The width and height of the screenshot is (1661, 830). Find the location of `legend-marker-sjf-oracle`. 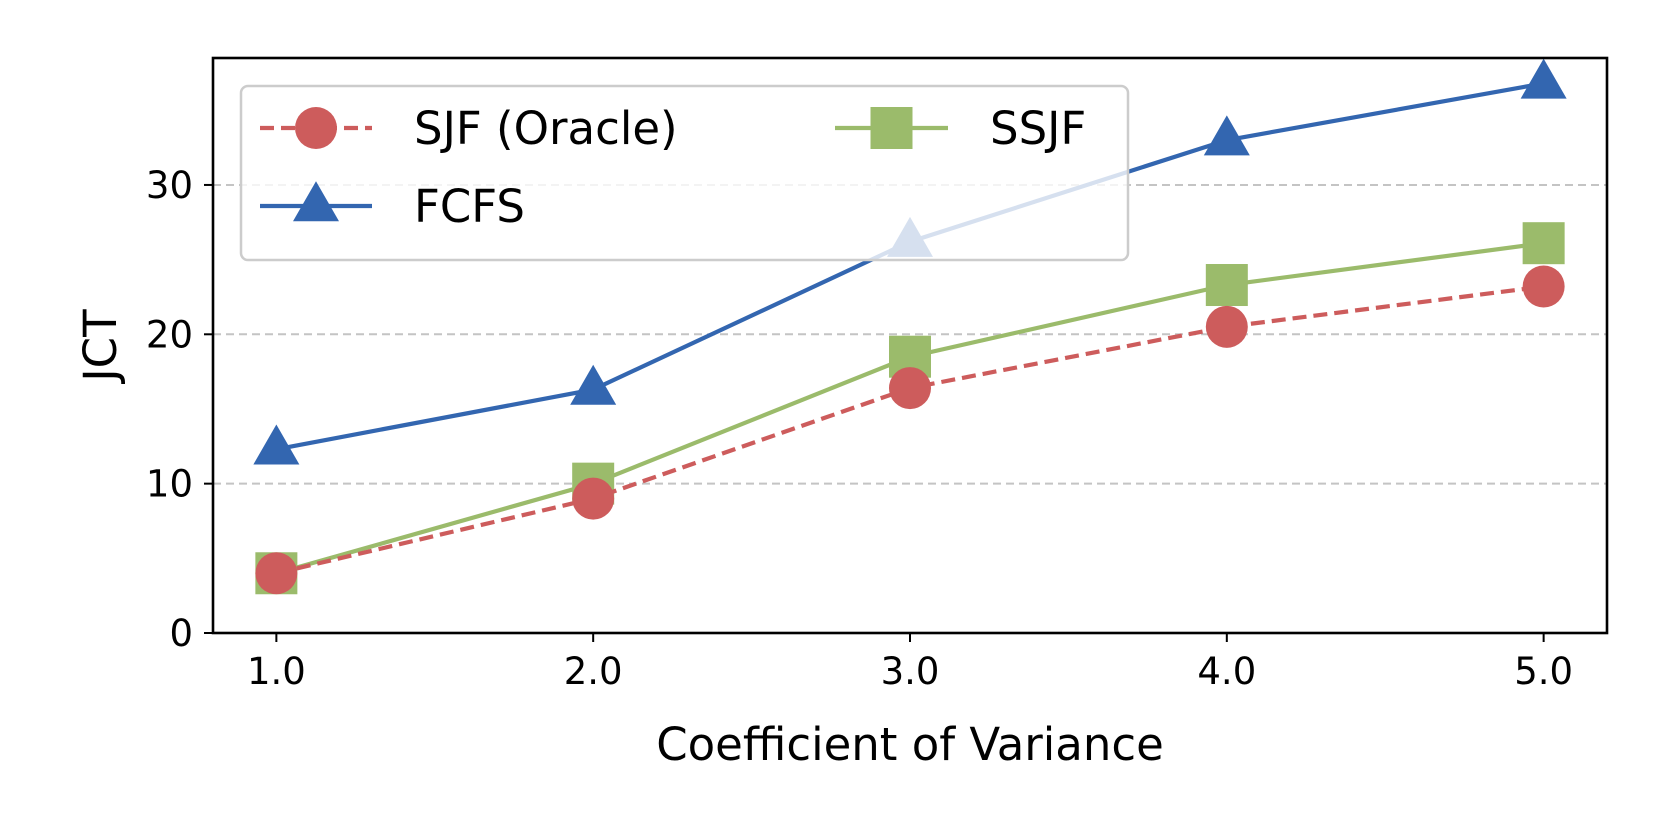

legend-marker-sjf-oracle is located at coordinates (316, 128).